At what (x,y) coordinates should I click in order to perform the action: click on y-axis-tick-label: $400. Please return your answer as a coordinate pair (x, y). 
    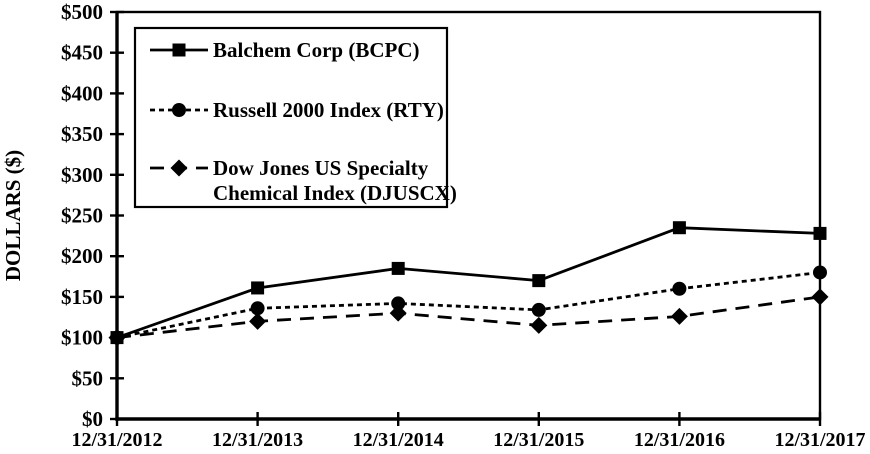
    Looking at the image, I should click on (82, 93).